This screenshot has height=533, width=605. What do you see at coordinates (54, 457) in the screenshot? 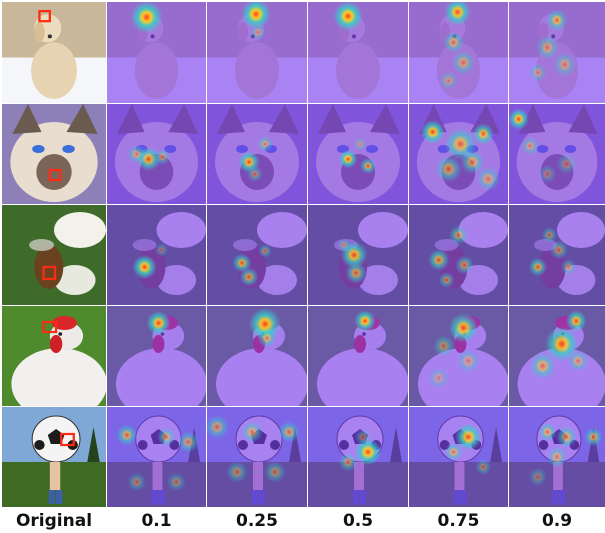
I see `original-photo-soccer-ball` at bounding box center [54, 457].